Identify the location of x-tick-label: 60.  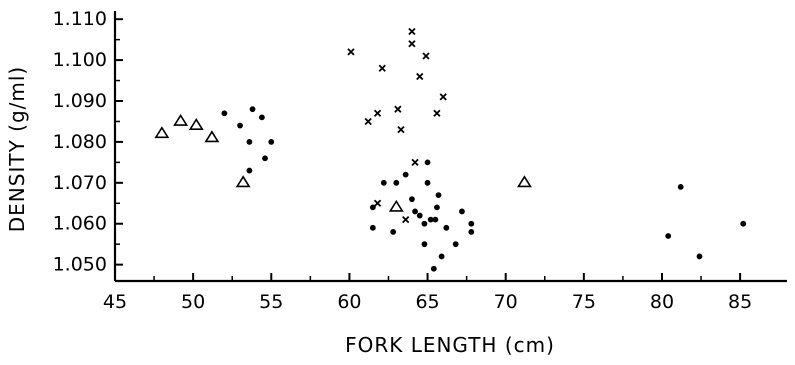
(349, 302).